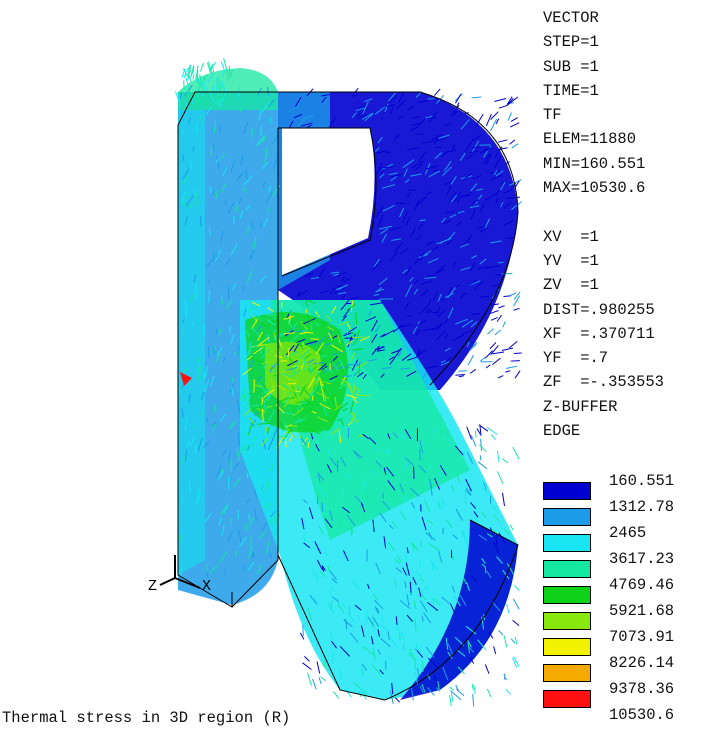  I want to click on info-line: ZV =1, so click(571, 285).